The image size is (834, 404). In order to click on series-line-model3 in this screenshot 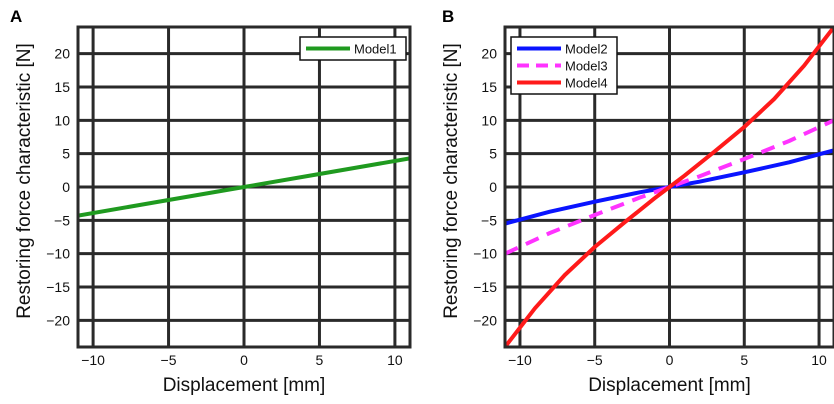, I will do `click(669, 187)`.